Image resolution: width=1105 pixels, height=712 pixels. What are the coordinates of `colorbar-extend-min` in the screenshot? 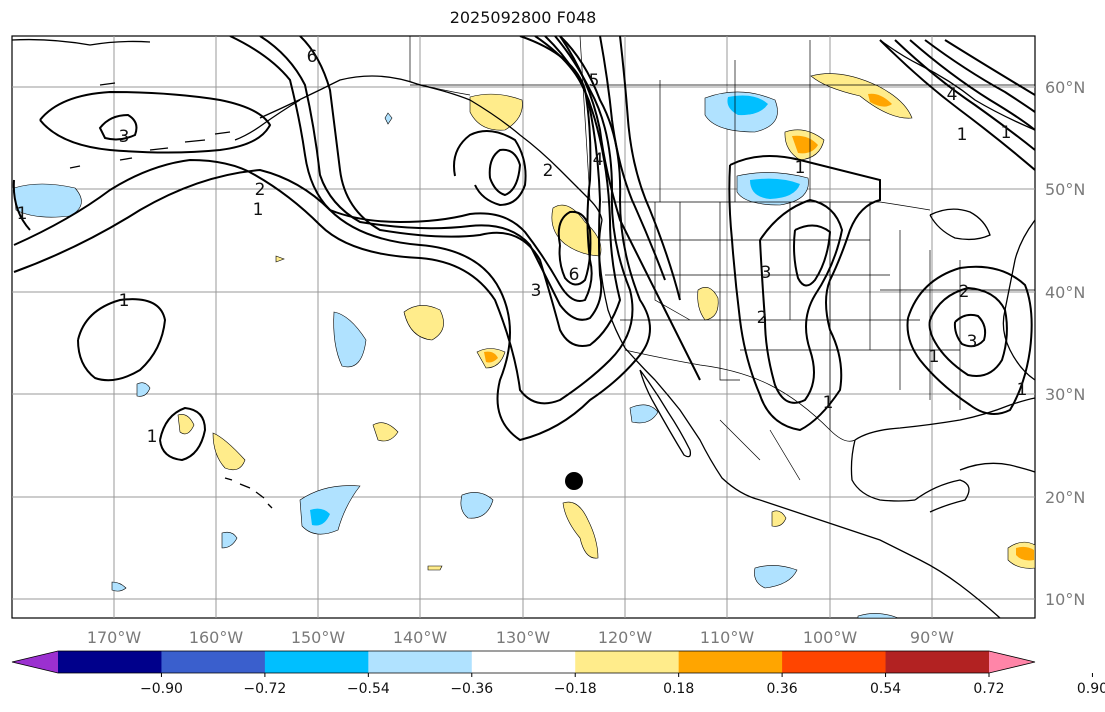 It's located at (35, 662).